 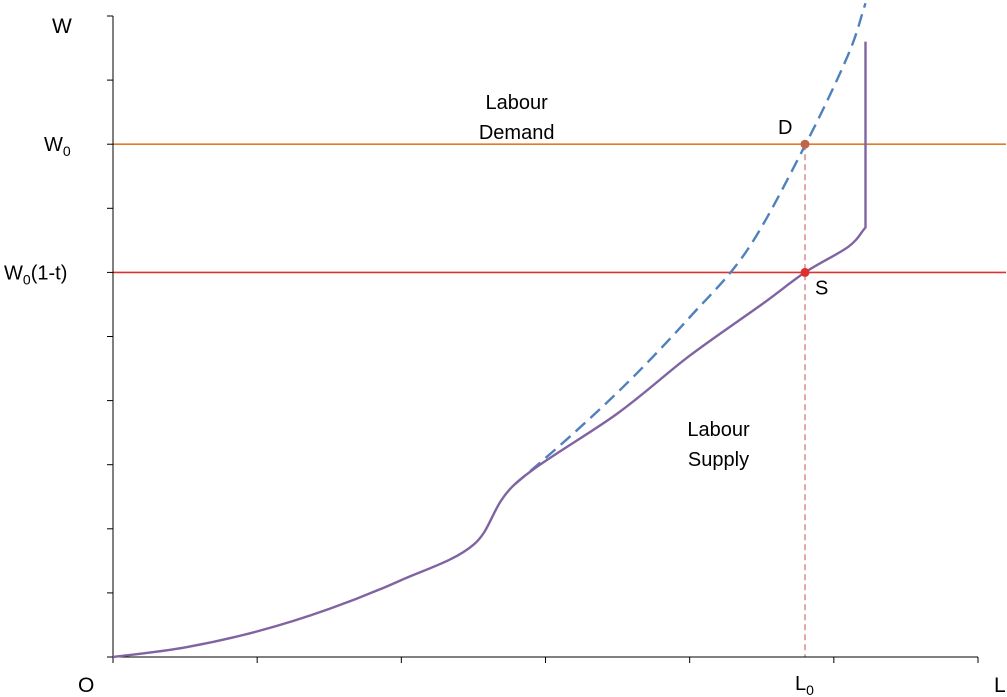 I want to click on y-tick-label: W0(1-t), so click(x=35, y=274).